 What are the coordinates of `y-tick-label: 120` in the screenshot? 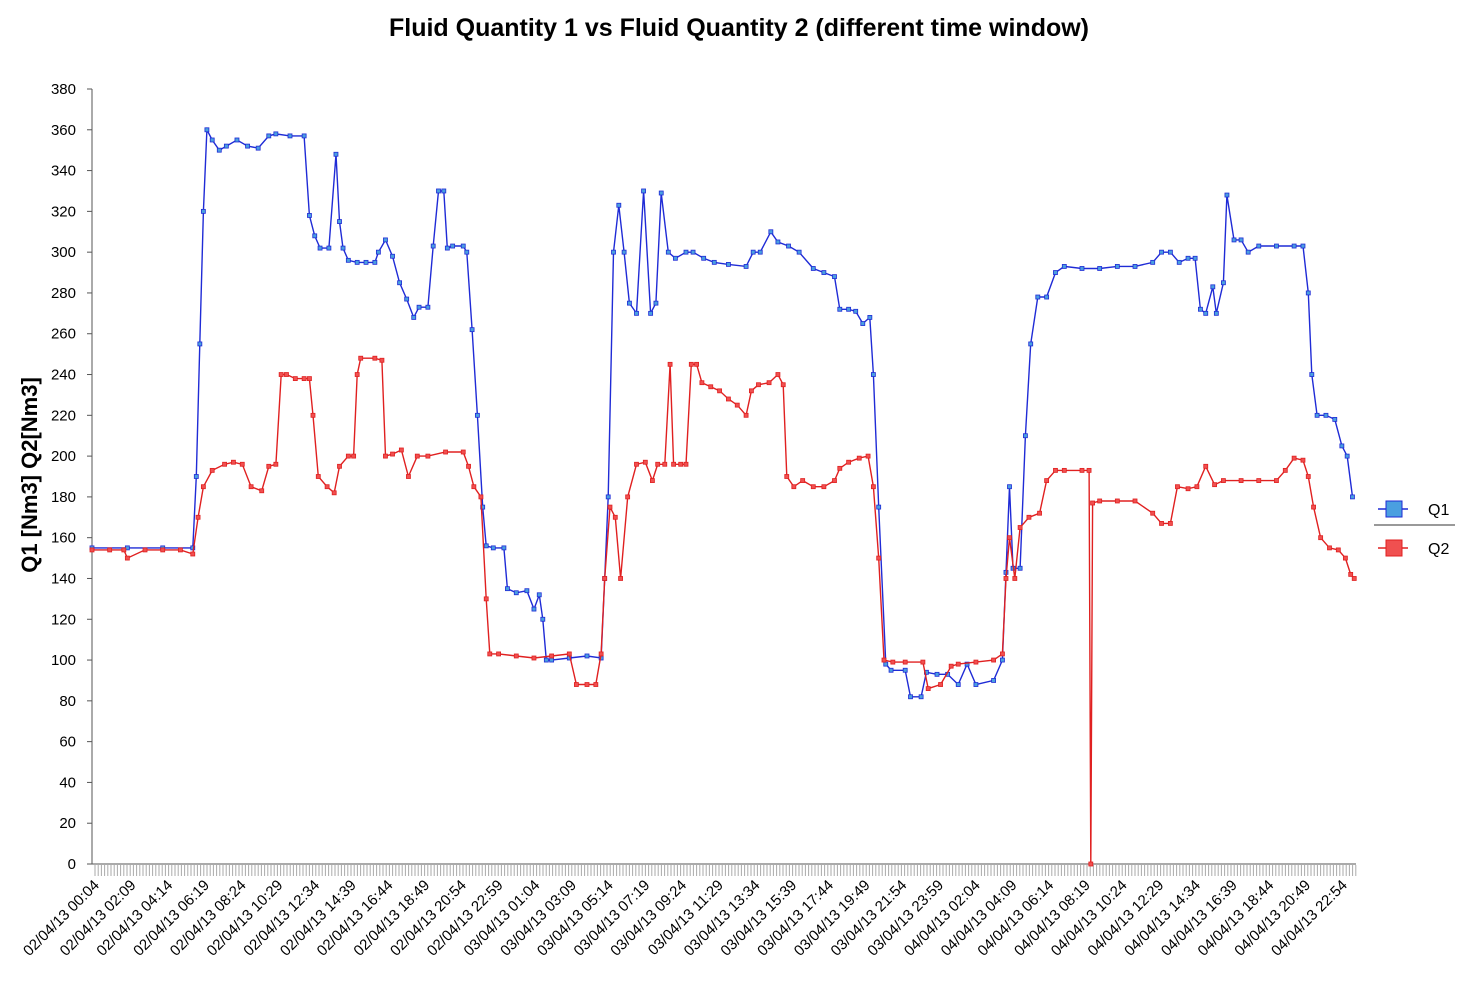 It's located at (63, 619).